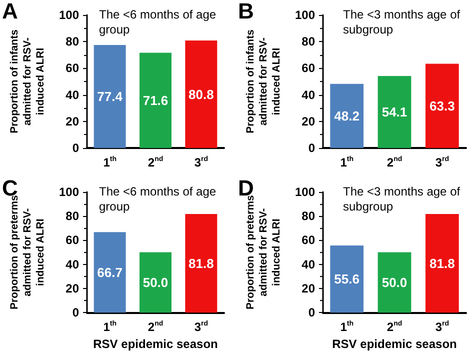 The width and height of the screenshot is (472, 355). I want to click on data-label: 80.8, so click(201, 94).